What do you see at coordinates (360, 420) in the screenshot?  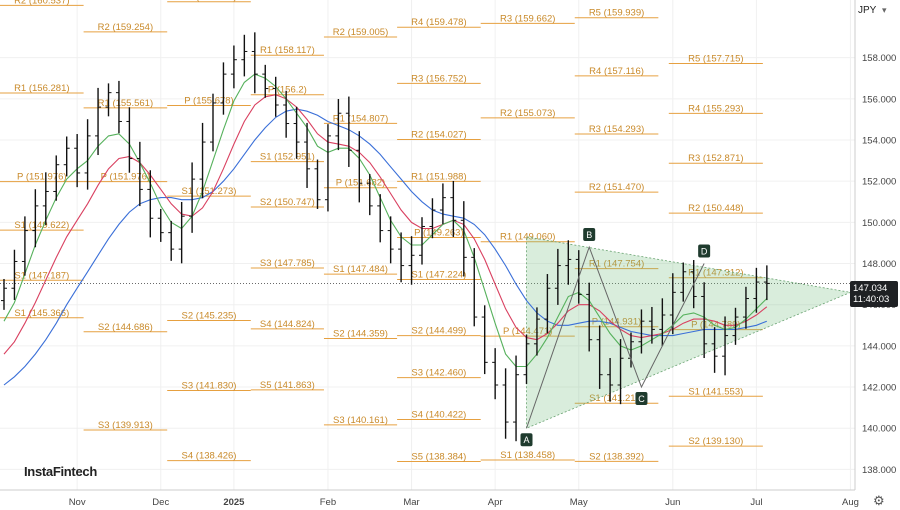 I see `pivot-label: S3 (140.161)` at bounding box center [360, 420].